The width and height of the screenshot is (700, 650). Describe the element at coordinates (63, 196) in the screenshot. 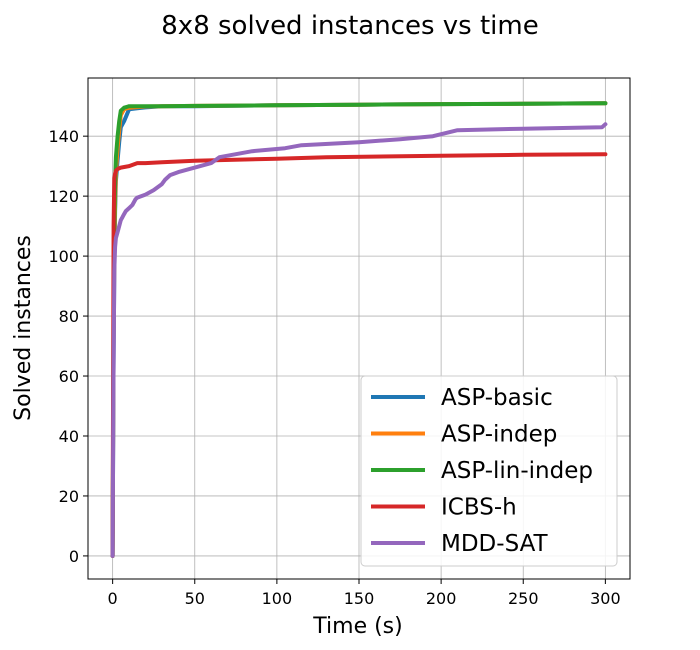

I see `y-tick-label: 120` at that location.